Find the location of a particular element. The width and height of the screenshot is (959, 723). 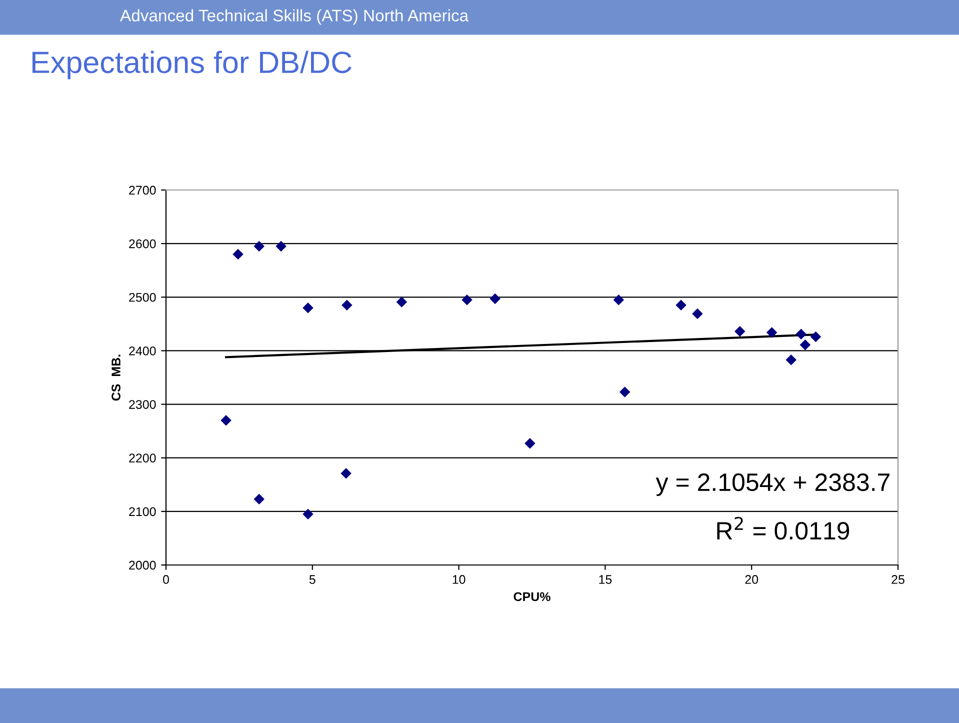

y-tick-label: 2400 is located at coordinates (142, 351).